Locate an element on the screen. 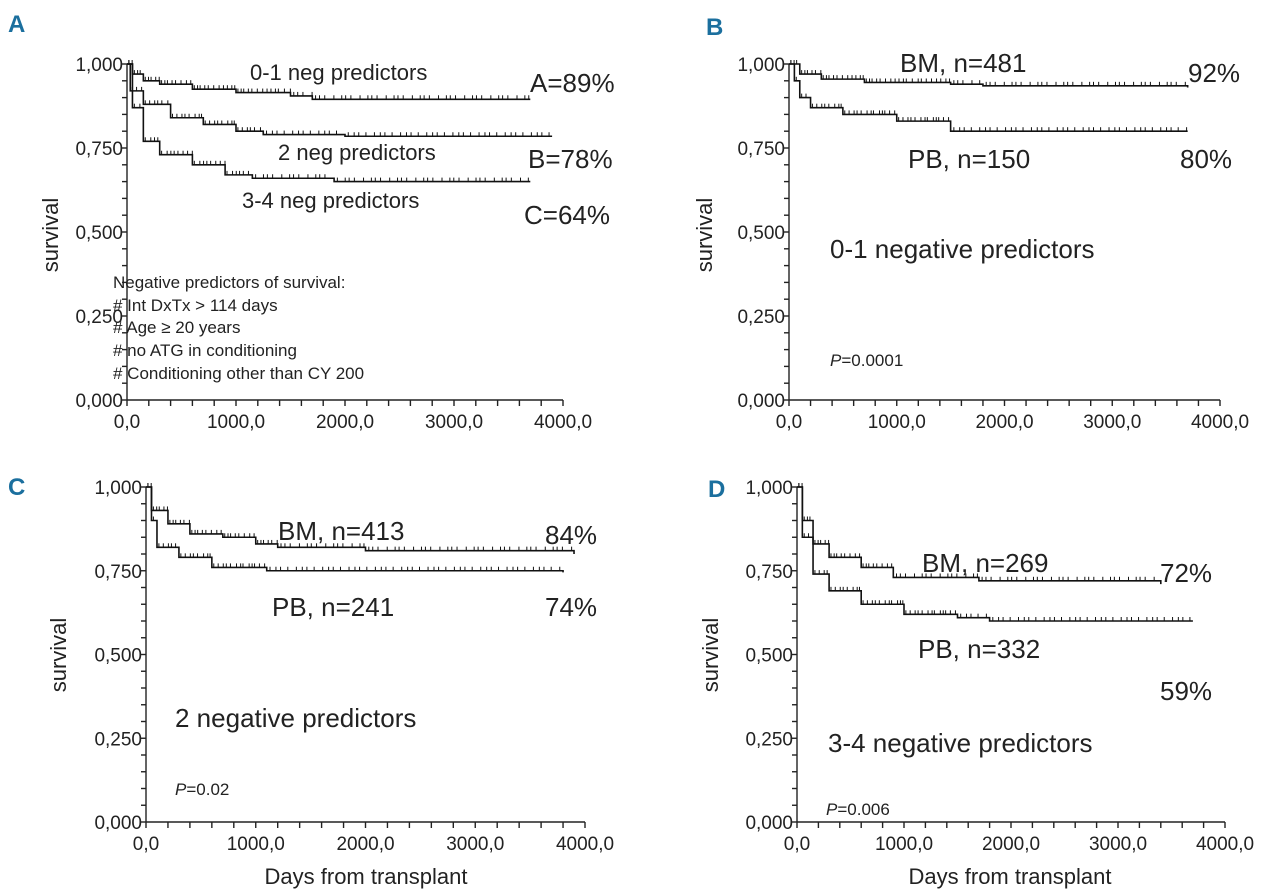 The image size is (1280, 896). panel-label-b: B is located at coordinates (714, 27).